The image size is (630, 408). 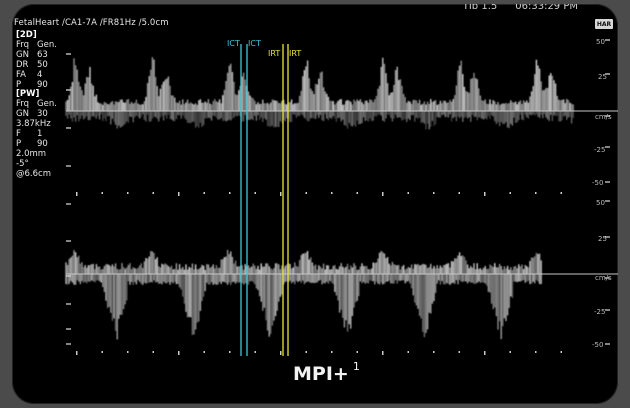 I want to click on 2d-param-value: 63, so click(x=42, y=54).